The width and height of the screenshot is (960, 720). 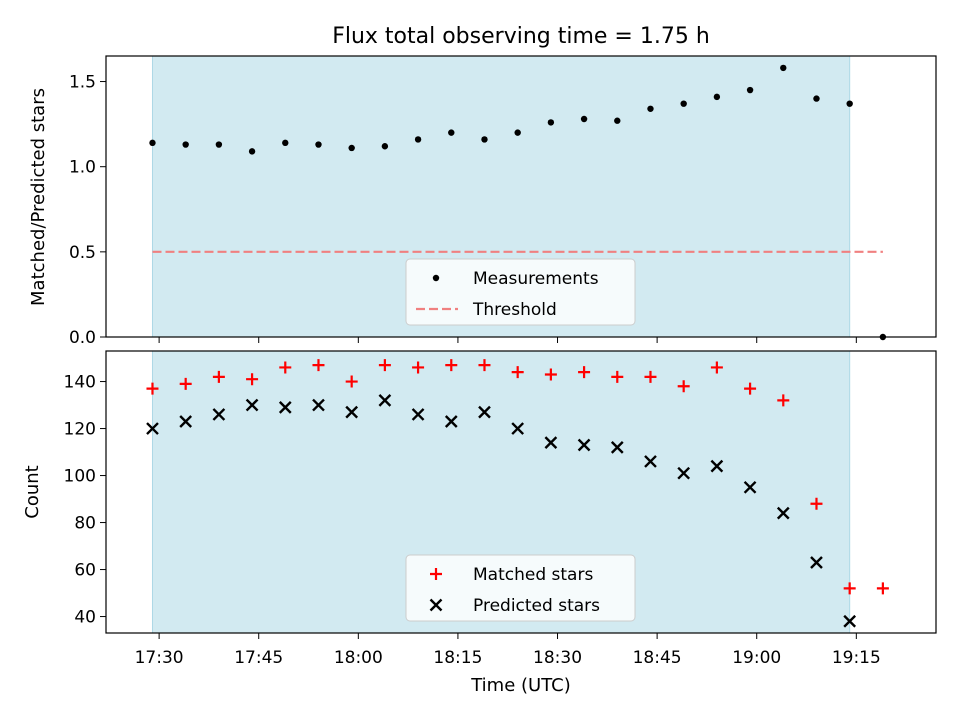 What do you see at coordinates (258, 658) in the screenshot?
I see `x-tick-label: 17:45` at bounding box center [258, 658].